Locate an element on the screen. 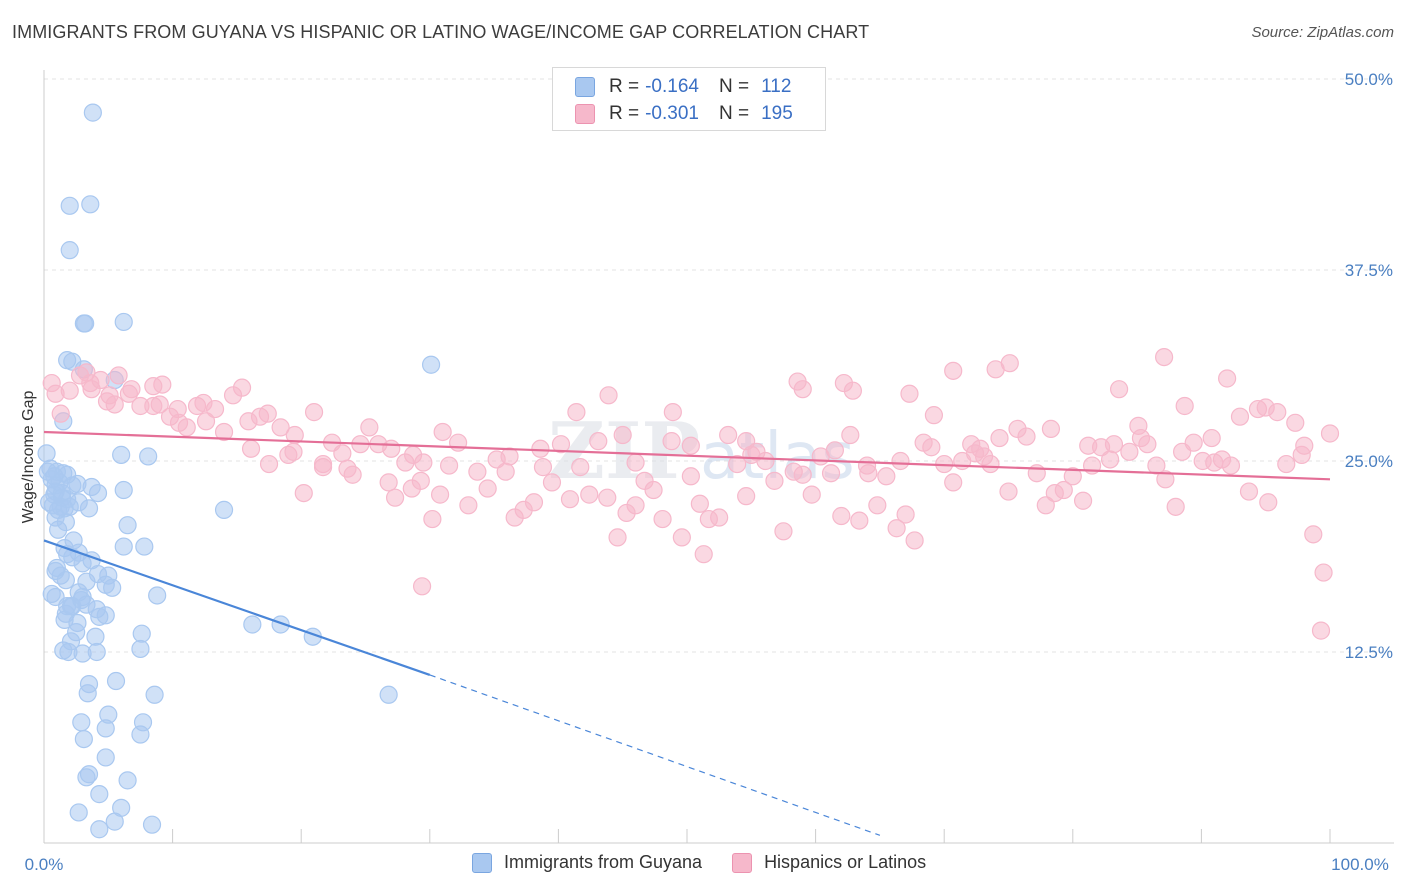  source-note: Source: ZipAtlas.com is located at coordinates (1322, 32).